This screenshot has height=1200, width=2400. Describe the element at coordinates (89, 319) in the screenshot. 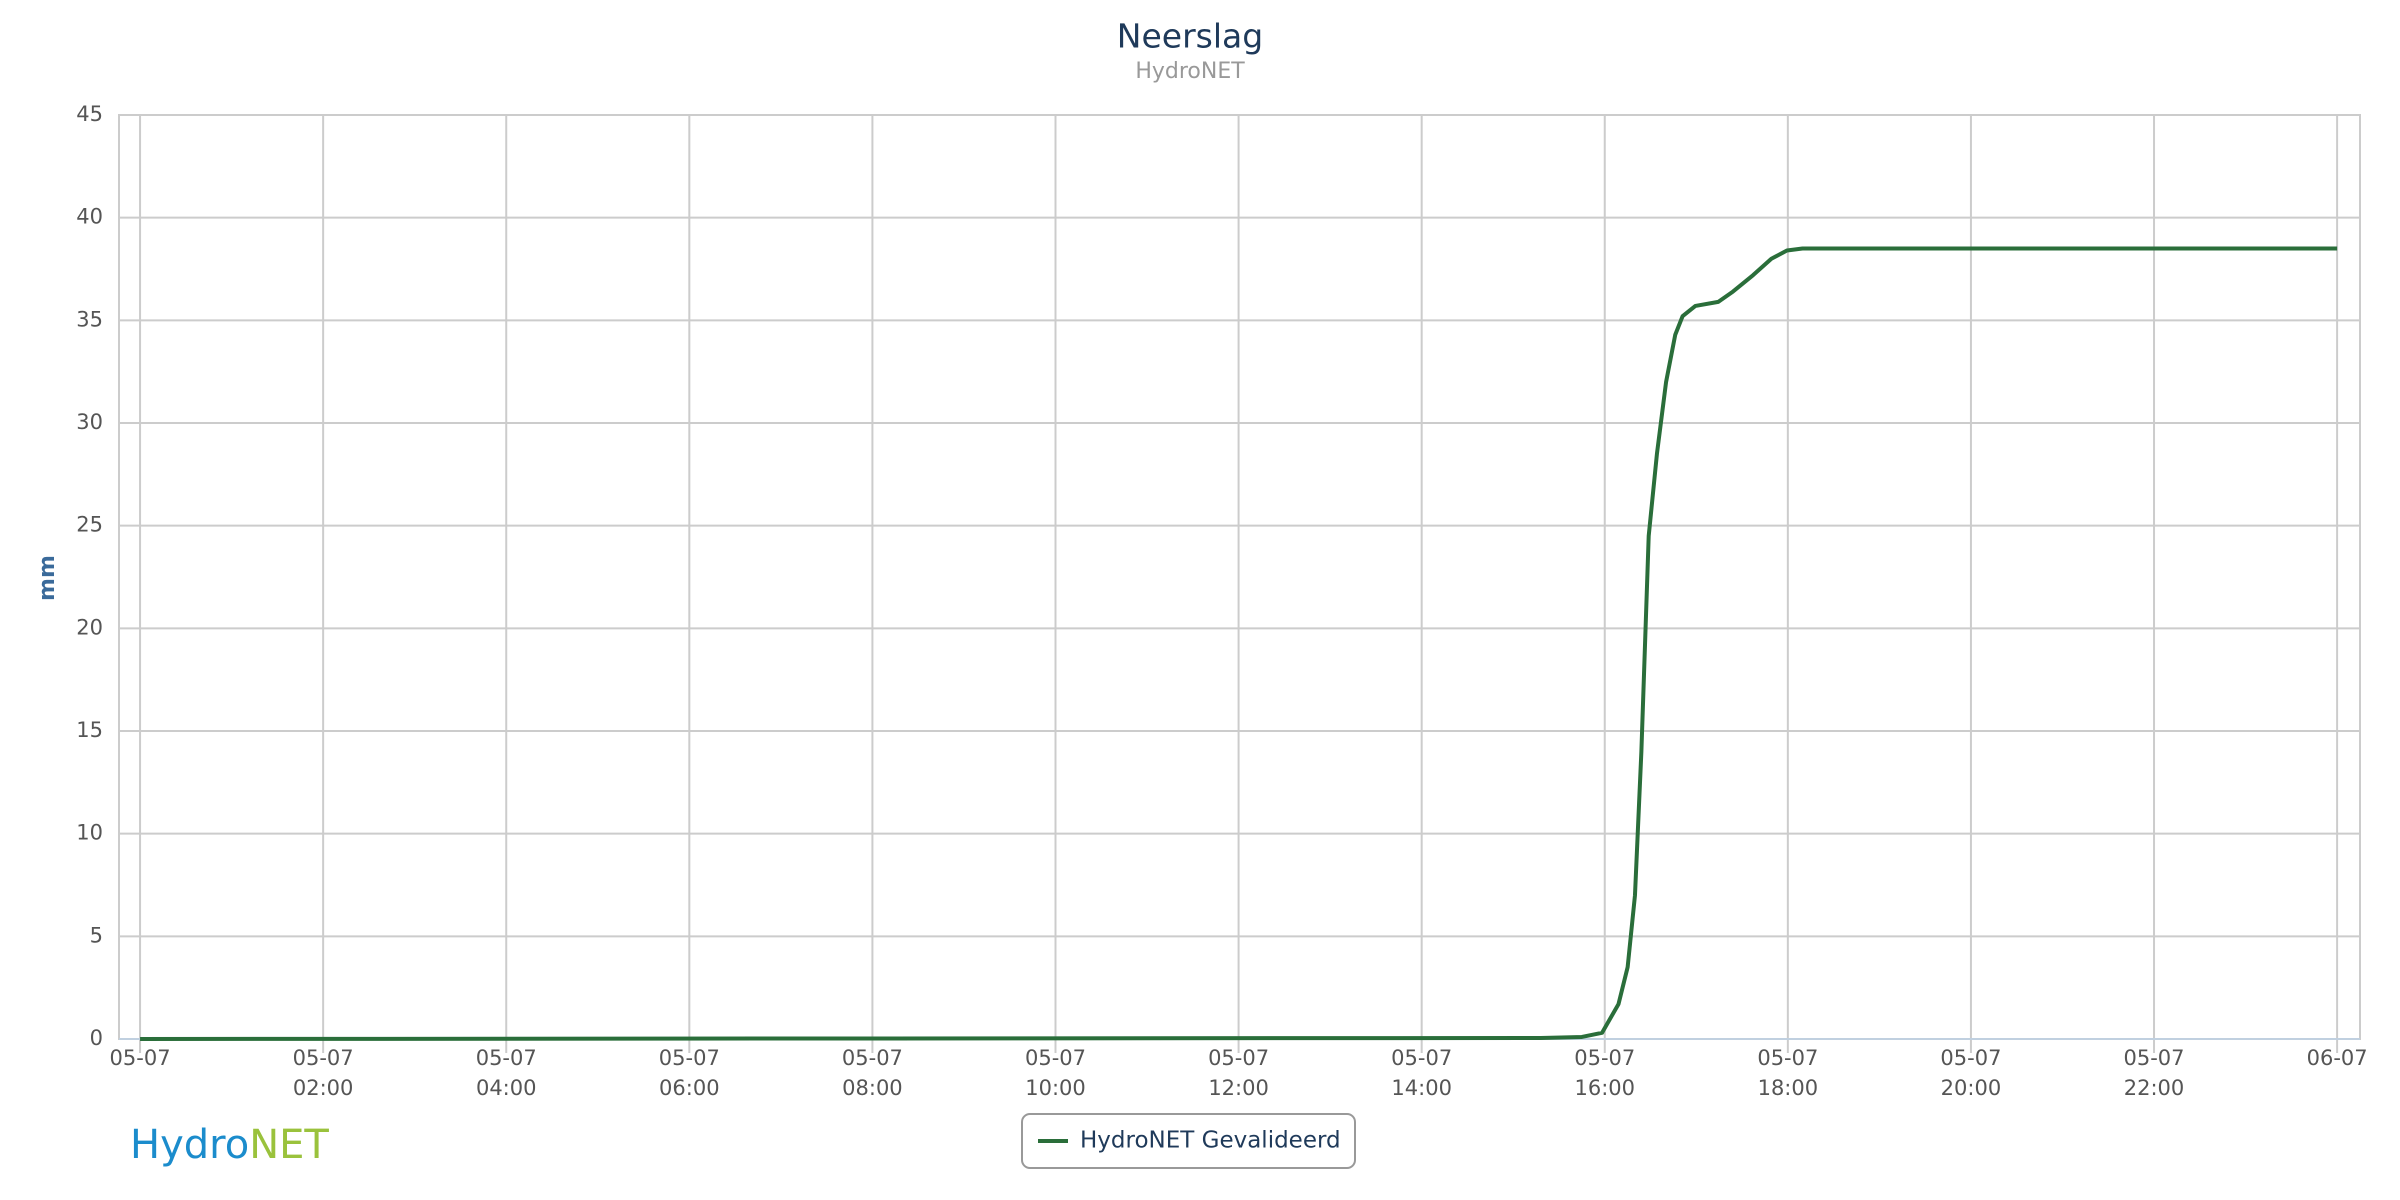

I see `y-tick-label: 35` at that location.